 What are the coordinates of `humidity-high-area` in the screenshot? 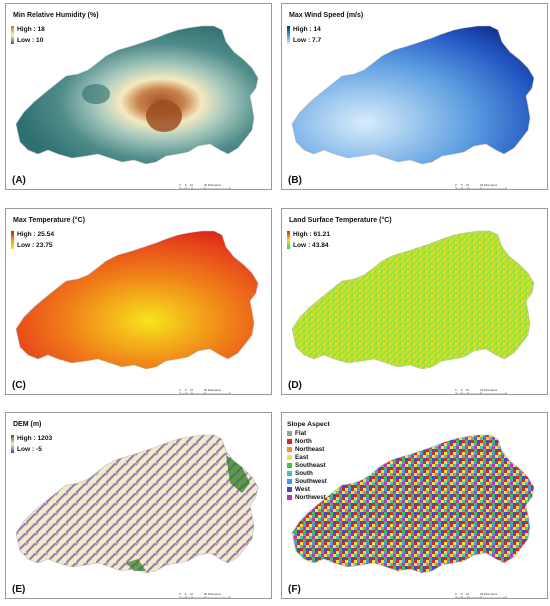 It's located at (164, 116).